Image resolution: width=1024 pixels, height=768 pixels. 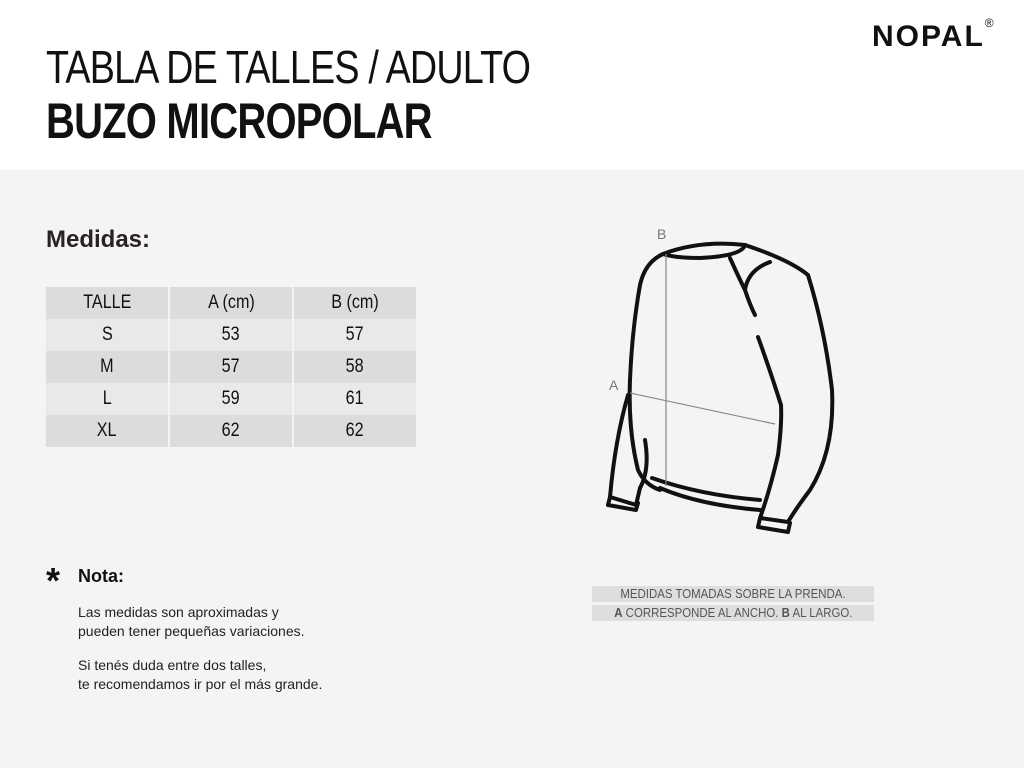 What do you see at coordinates (646, 372) in the screenshot?
I see `sweater-body-left` at bounding box center [646, 372].